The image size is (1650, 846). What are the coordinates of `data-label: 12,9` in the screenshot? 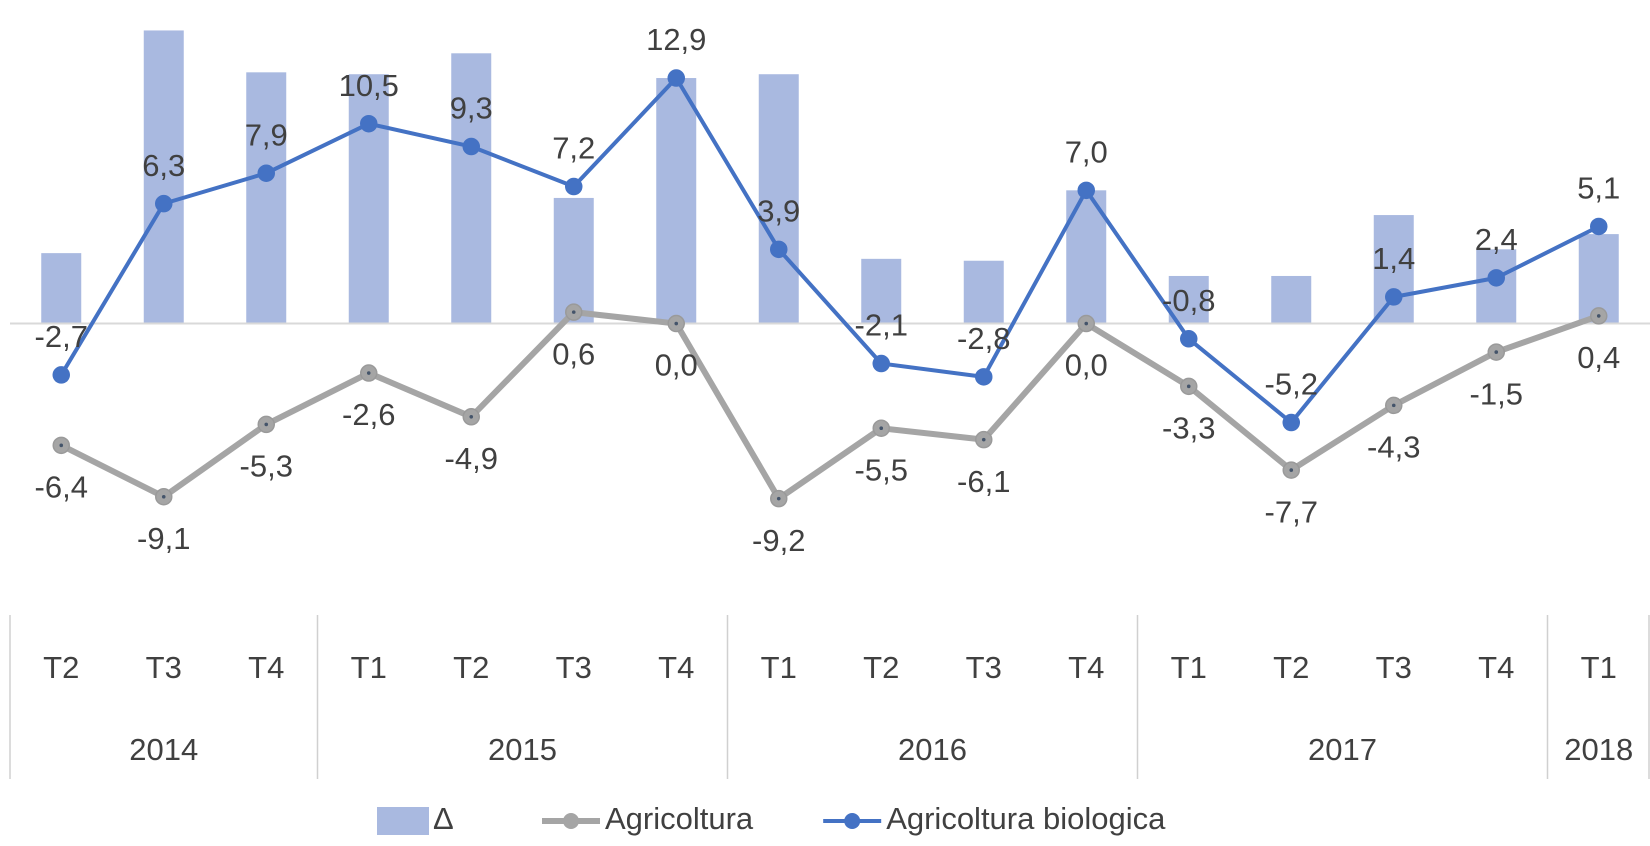 It's located at (676, 39).